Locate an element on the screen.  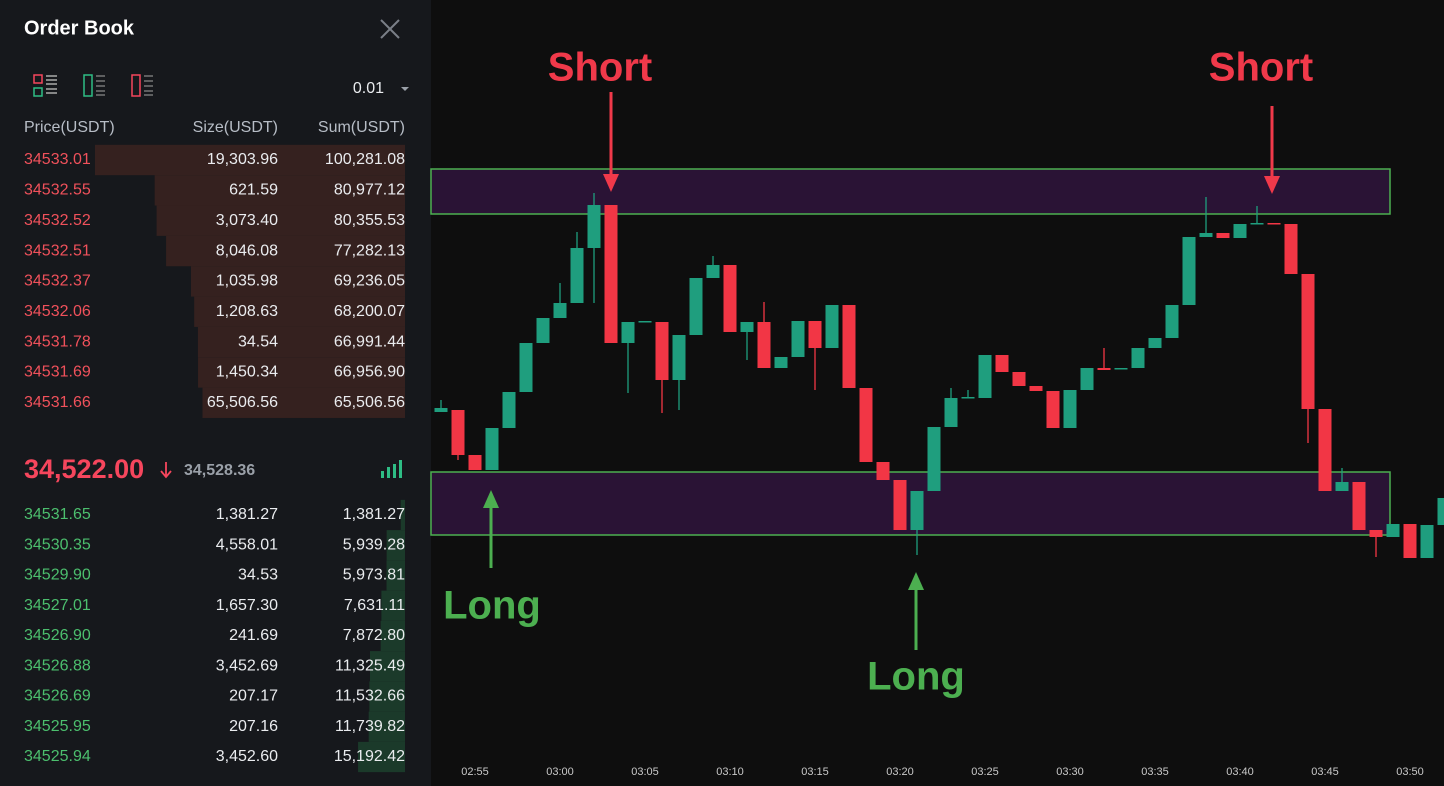
size-cell: 1,208.63 is located at coordinates (247, 311).